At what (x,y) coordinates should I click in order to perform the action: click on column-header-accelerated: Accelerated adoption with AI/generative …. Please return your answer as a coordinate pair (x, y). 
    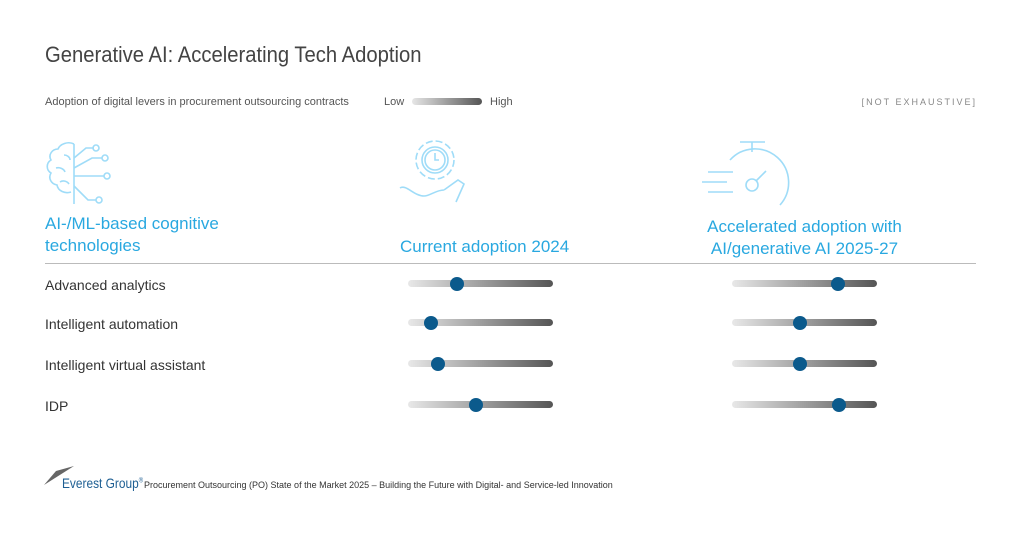
    Looking at the image, I should click on (804, 237).